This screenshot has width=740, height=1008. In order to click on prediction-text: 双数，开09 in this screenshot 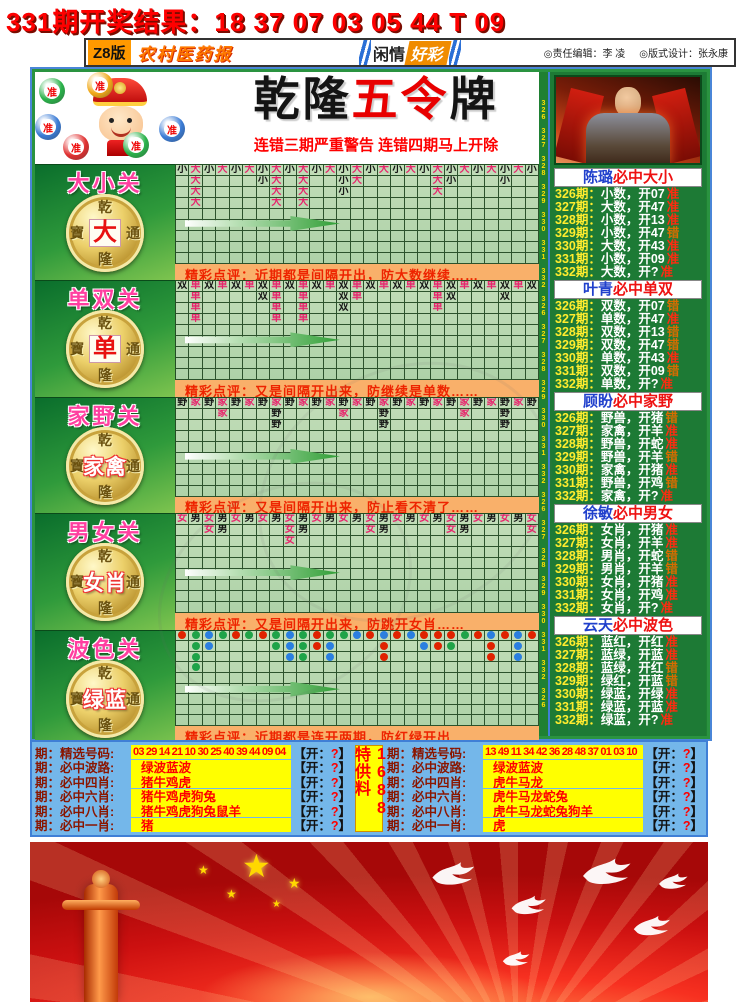, I will do `click(632, 371)`.